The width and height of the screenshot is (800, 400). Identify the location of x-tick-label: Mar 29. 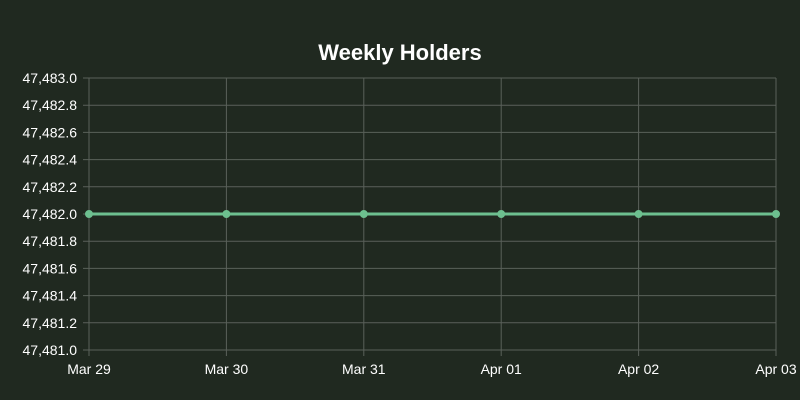
(89, 369).